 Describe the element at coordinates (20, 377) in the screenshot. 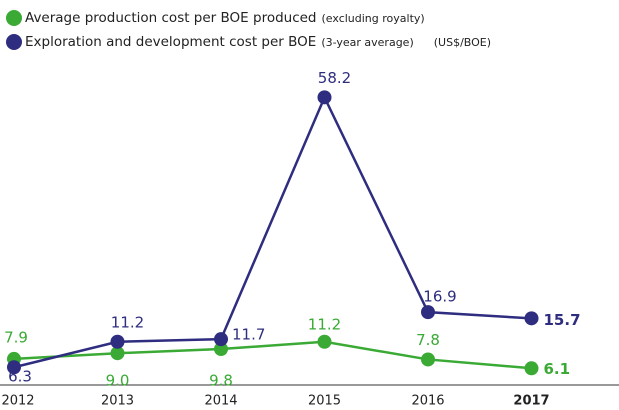

I see `data-label: 6.3` at that location.